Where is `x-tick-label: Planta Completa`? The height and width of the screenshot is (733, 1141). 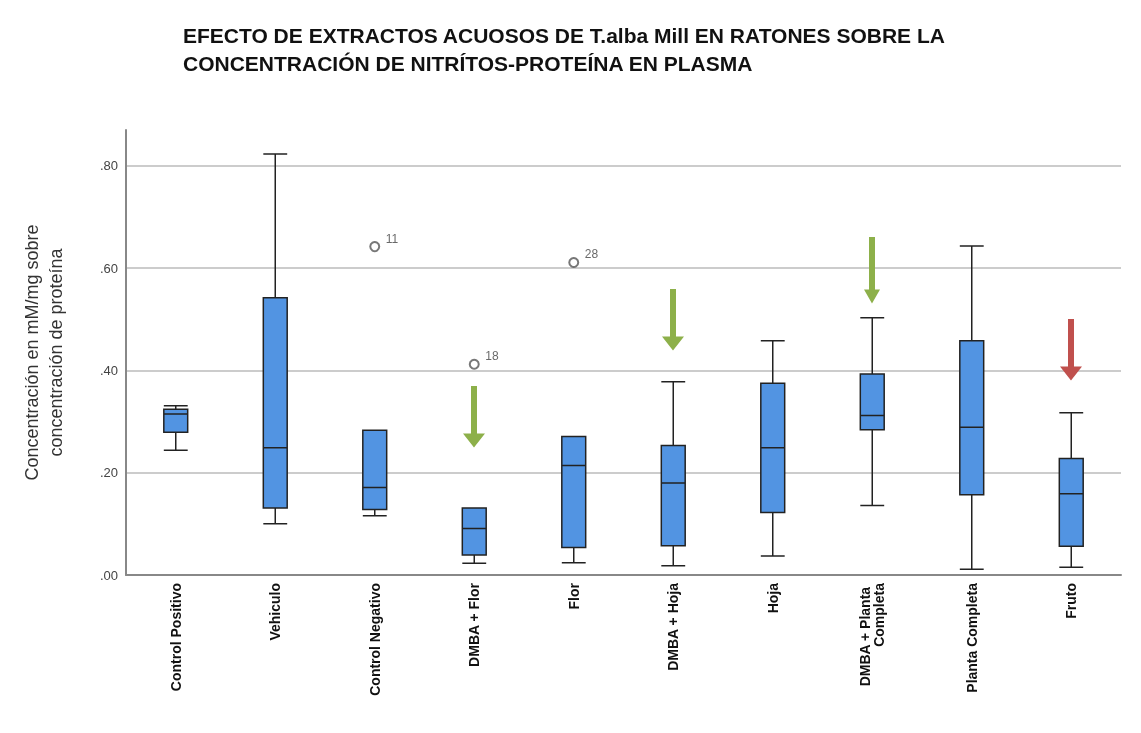
x-tick-label: Planta Completa is located at coordinates (971, 637).